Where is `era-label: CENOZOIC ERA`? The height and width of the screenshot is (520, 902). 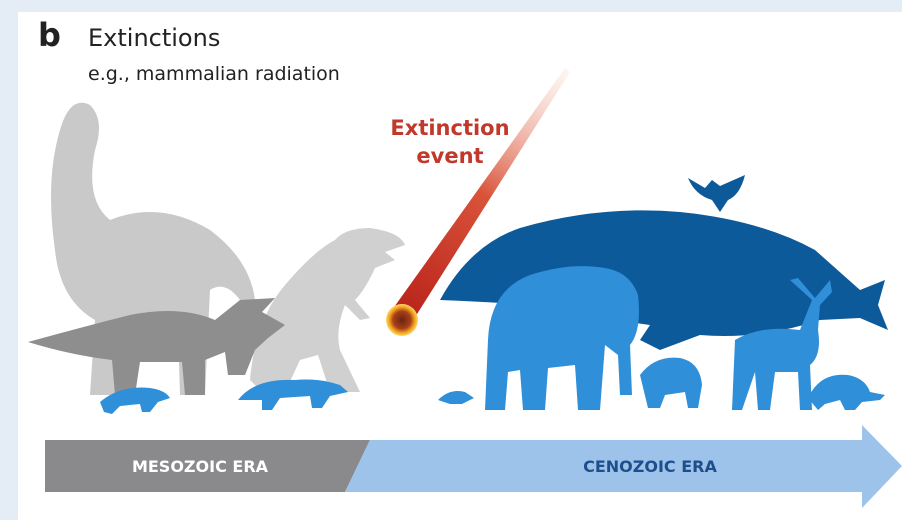 era-label: CENOZOIC ERA is located at coordinates (650, 466).